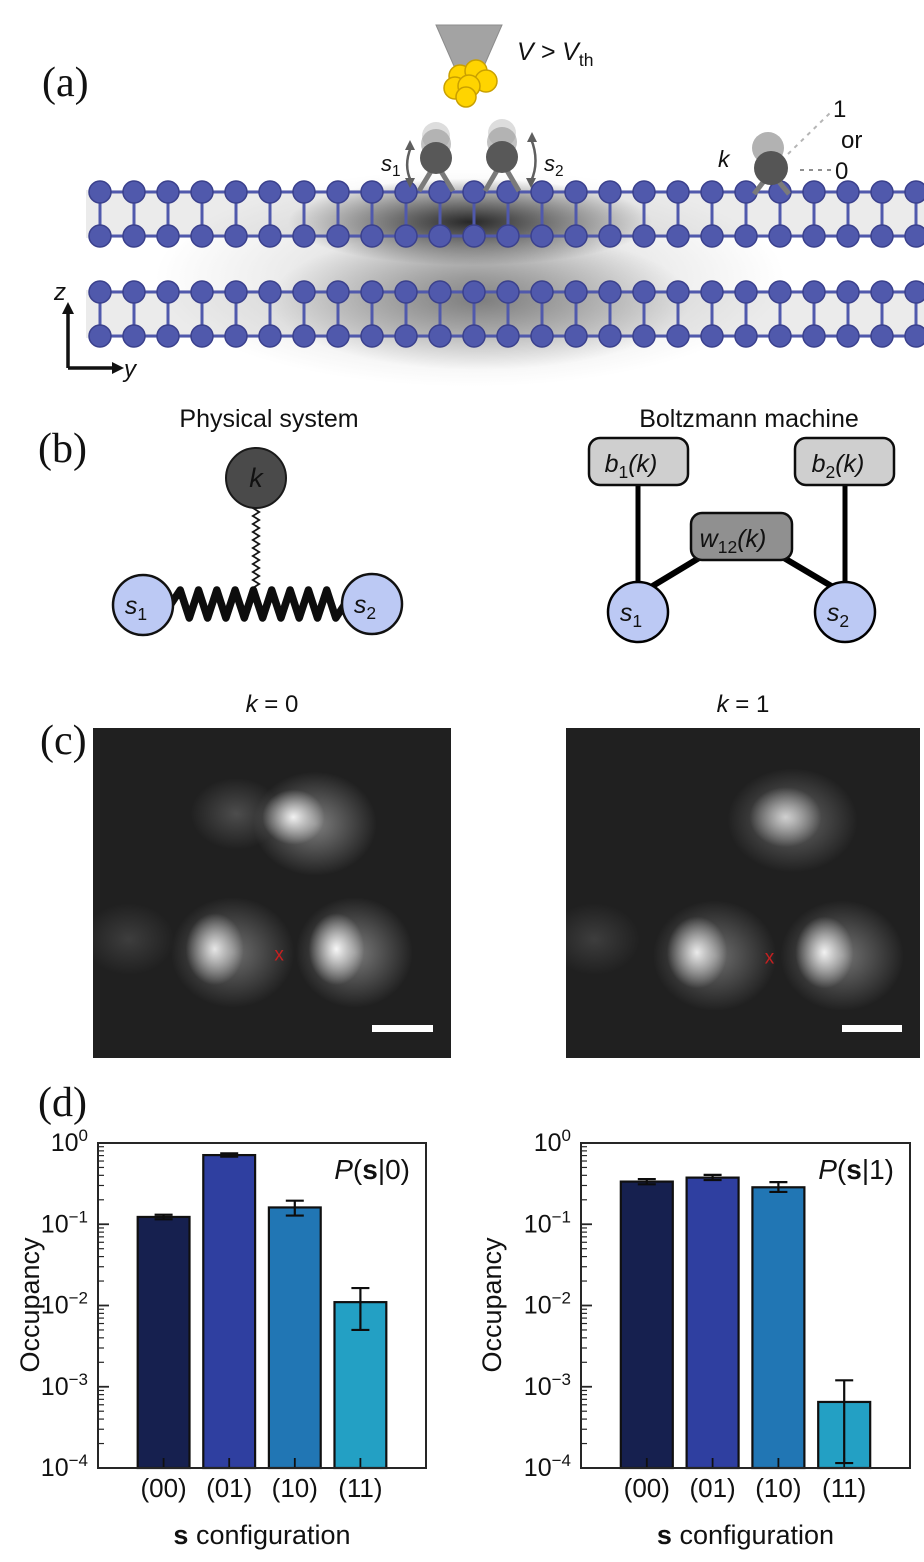 The width and height of the screenshot is (924, 1562). Describe the element at coordinates (838, 615) in the screenshot. I see `s2-node-bm-label: s2` at that location.